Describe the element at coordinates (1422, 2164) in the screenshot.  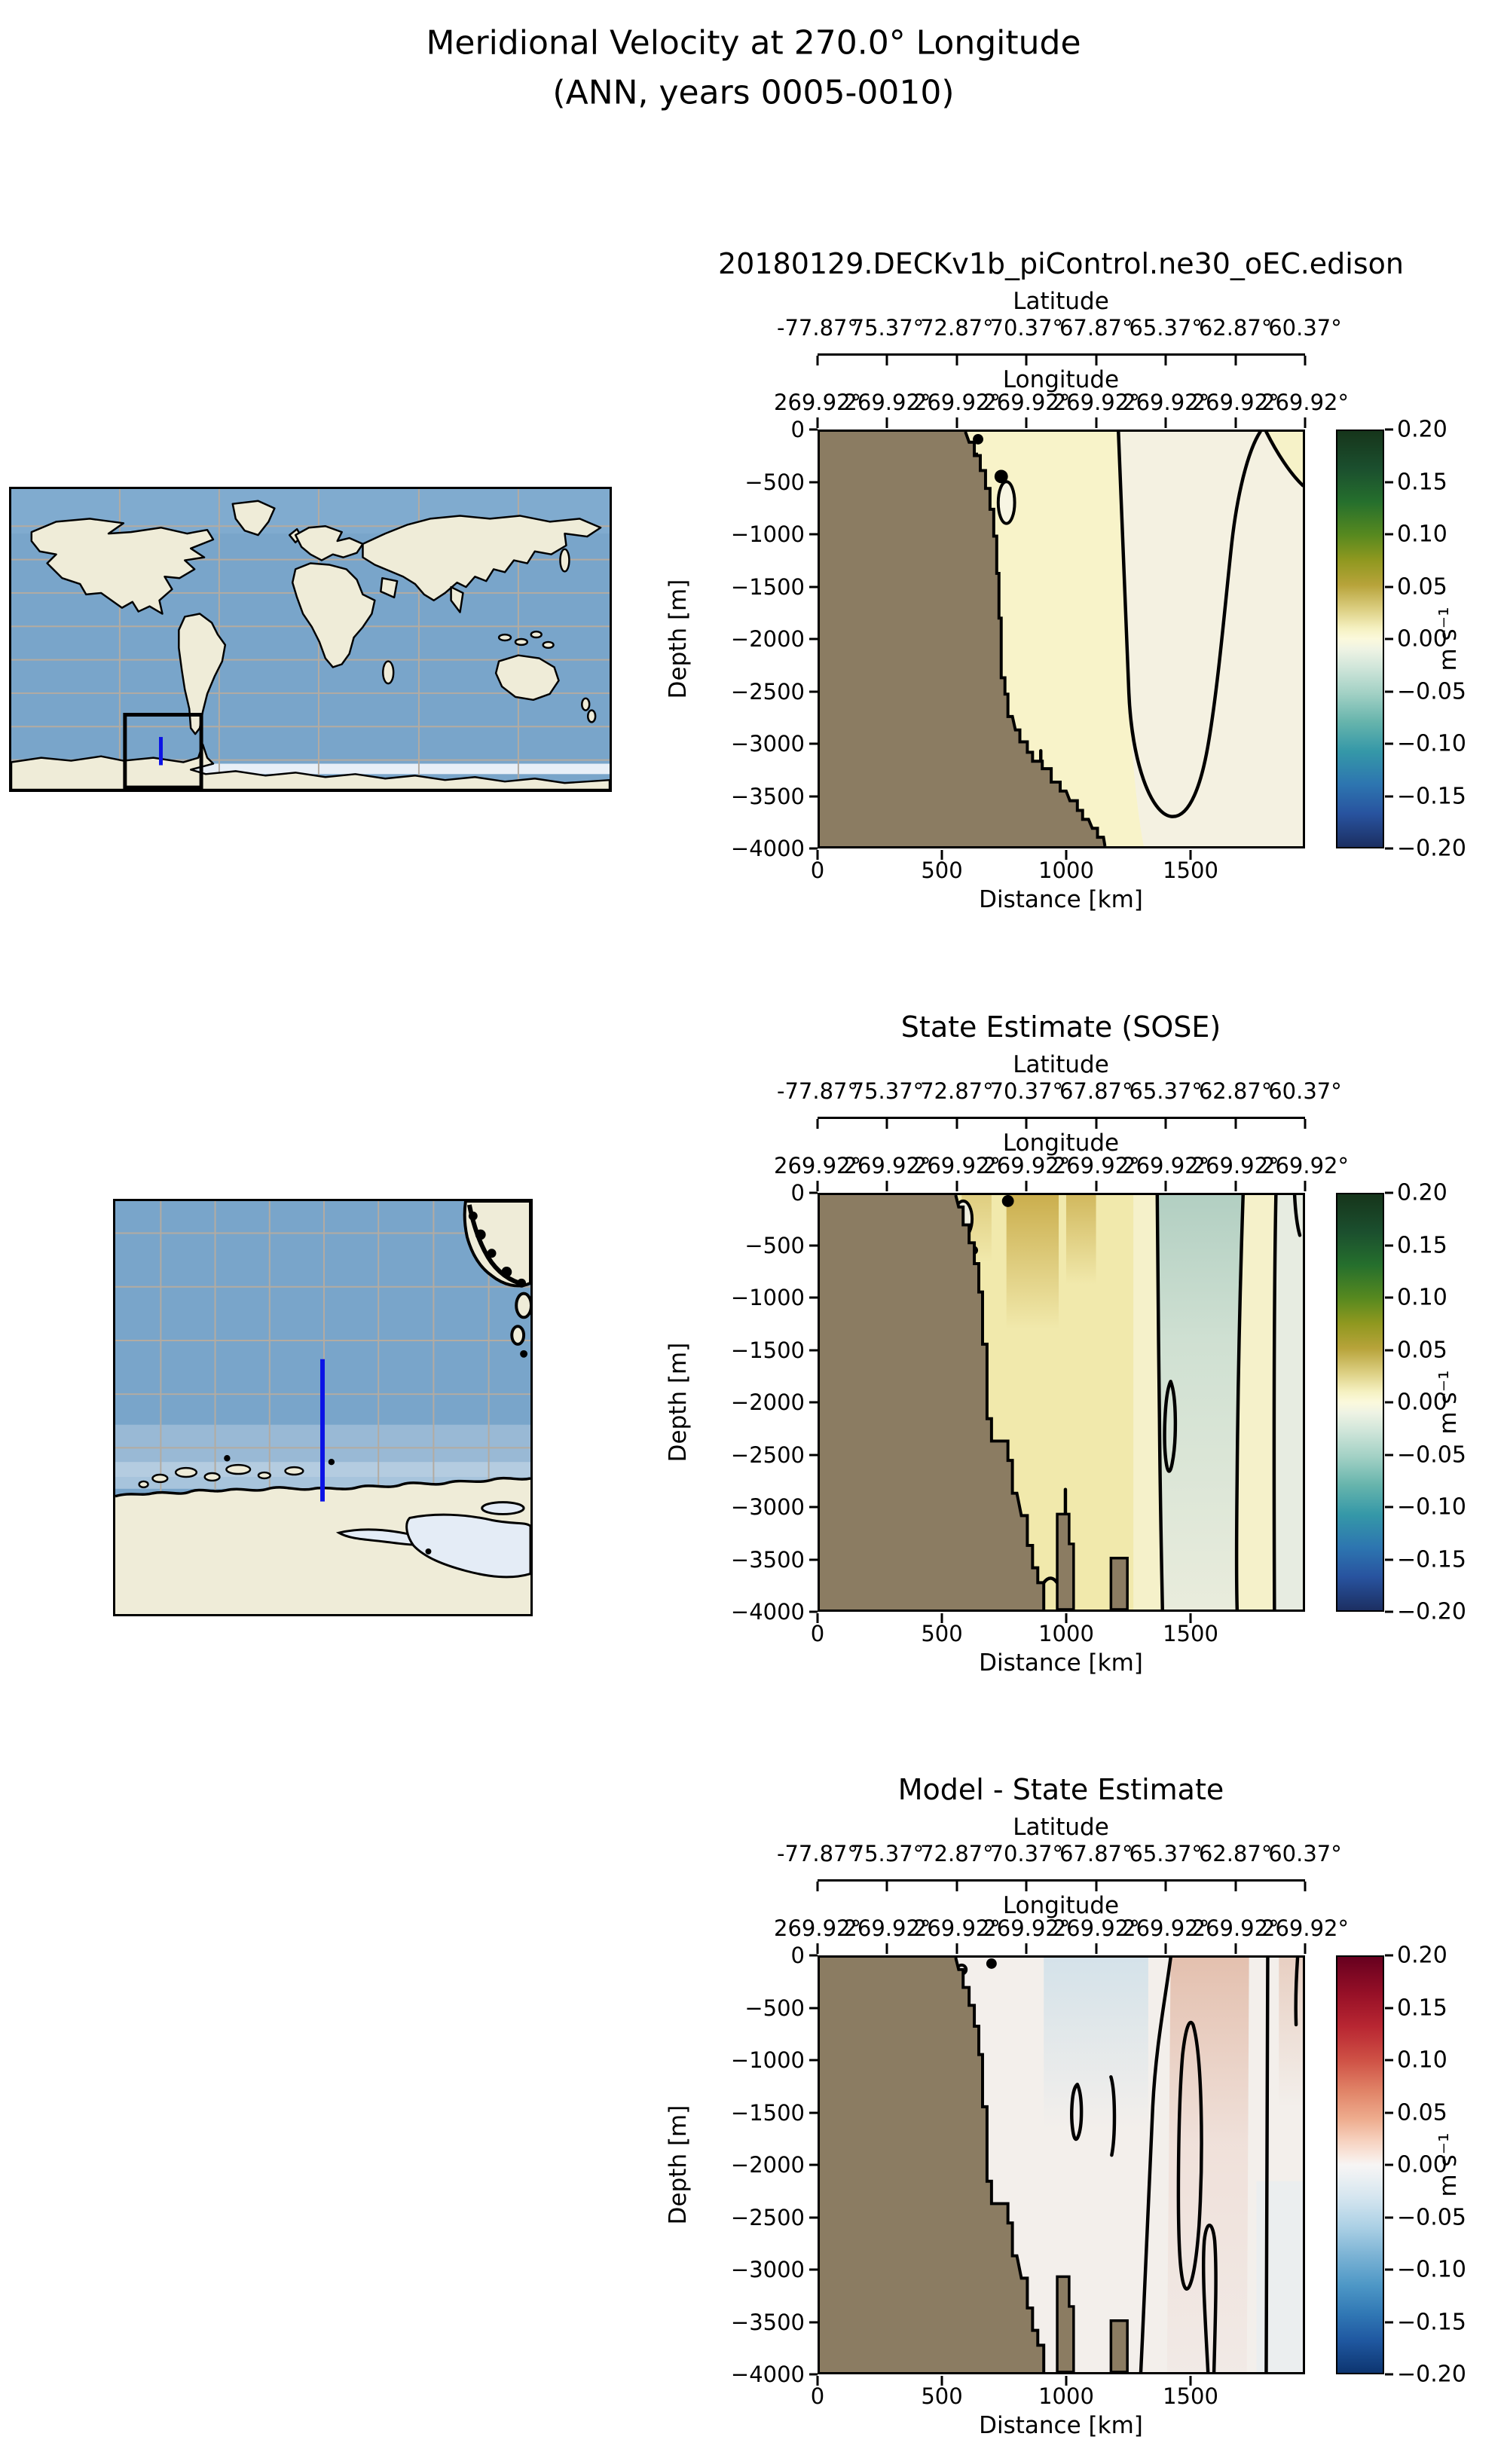
I see `tick-label: 0.00` at that location.